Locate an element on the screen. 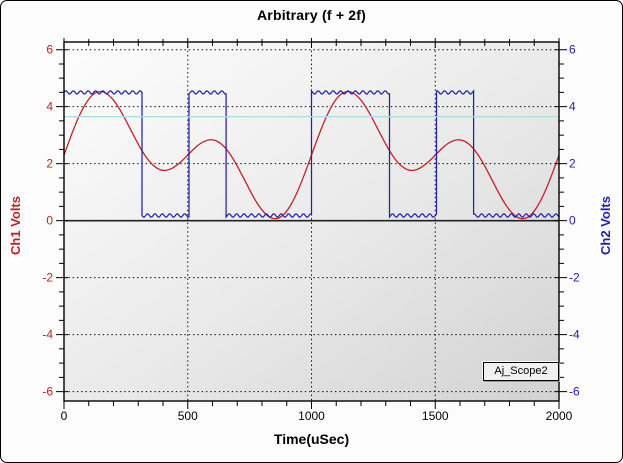 The height and width of the screenshot is (463, 623). y-left-tick-label: 4 is located at coordinates (49, 107).